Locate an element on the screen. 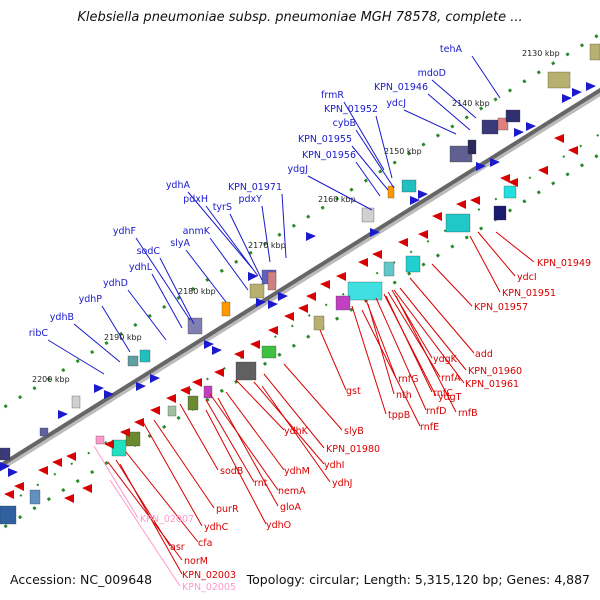  plus-gene-label: slyA is located at coordinates (180, 243).